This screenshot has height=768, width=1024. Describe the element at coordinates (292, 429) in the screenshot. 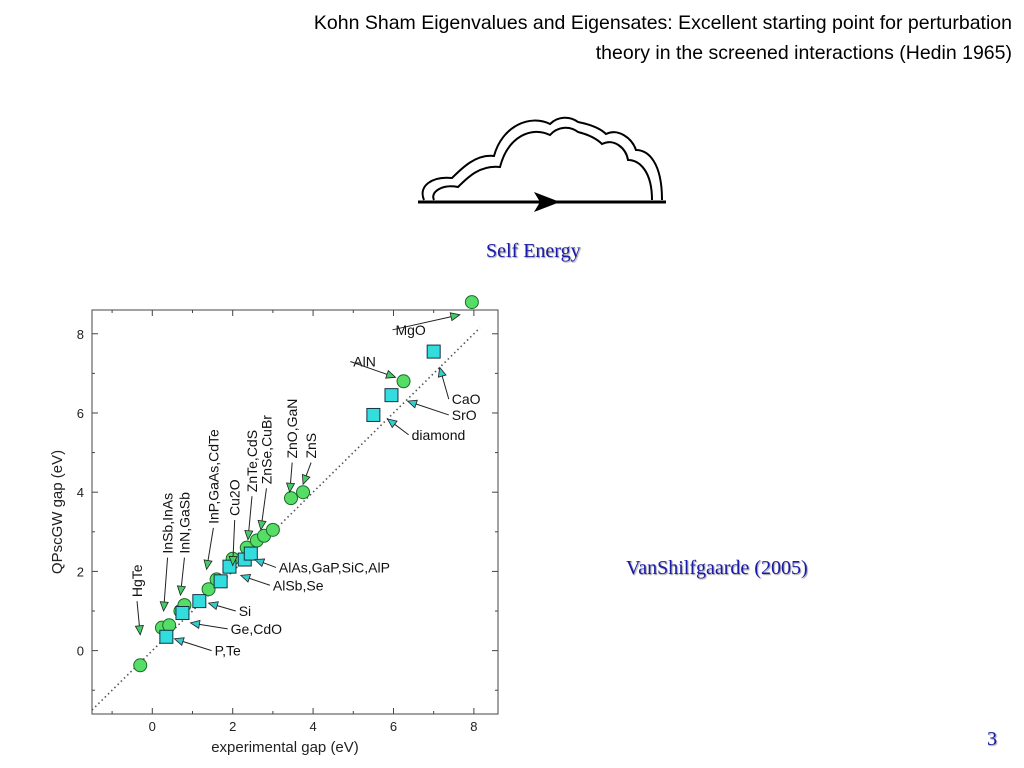

I see `annotation-label: ZnO,GaN` at that location.